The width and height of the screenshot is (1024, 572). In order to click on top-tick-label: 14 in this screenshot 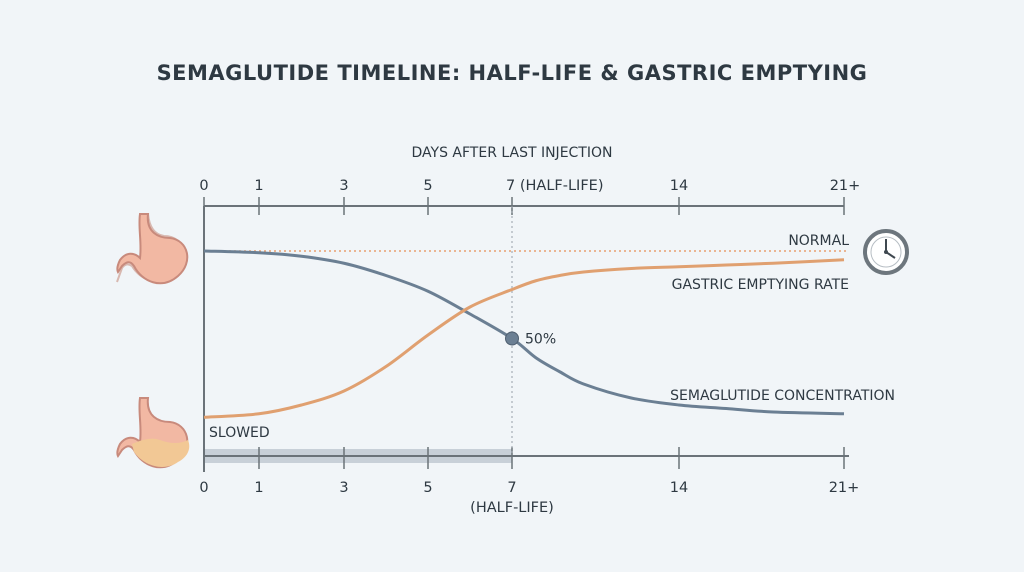, I will do `click(679, 186)`.